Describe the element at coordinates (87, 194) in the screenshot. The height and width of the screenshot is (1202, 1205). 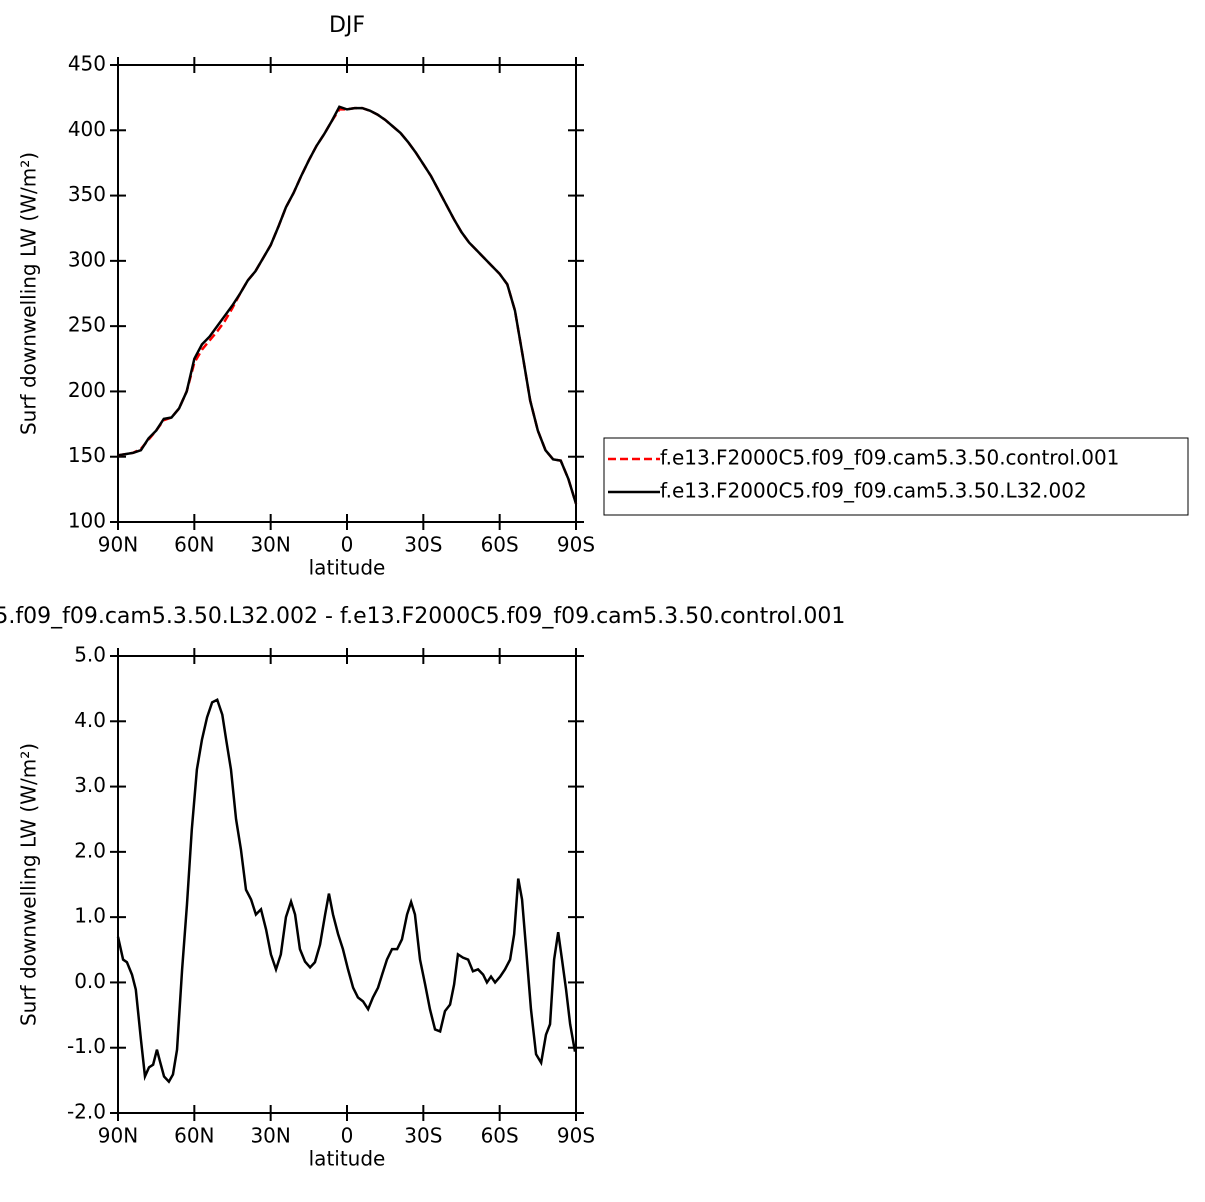
I see `y-tick-label: 350` at that location.